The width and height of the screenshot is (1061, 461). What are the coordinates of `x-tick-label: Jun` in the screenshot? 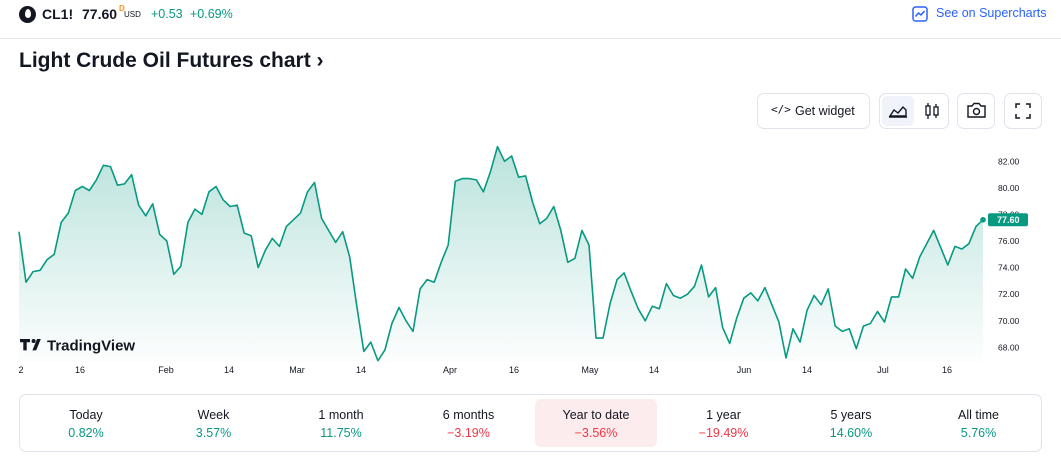 It's located at (744, 370).